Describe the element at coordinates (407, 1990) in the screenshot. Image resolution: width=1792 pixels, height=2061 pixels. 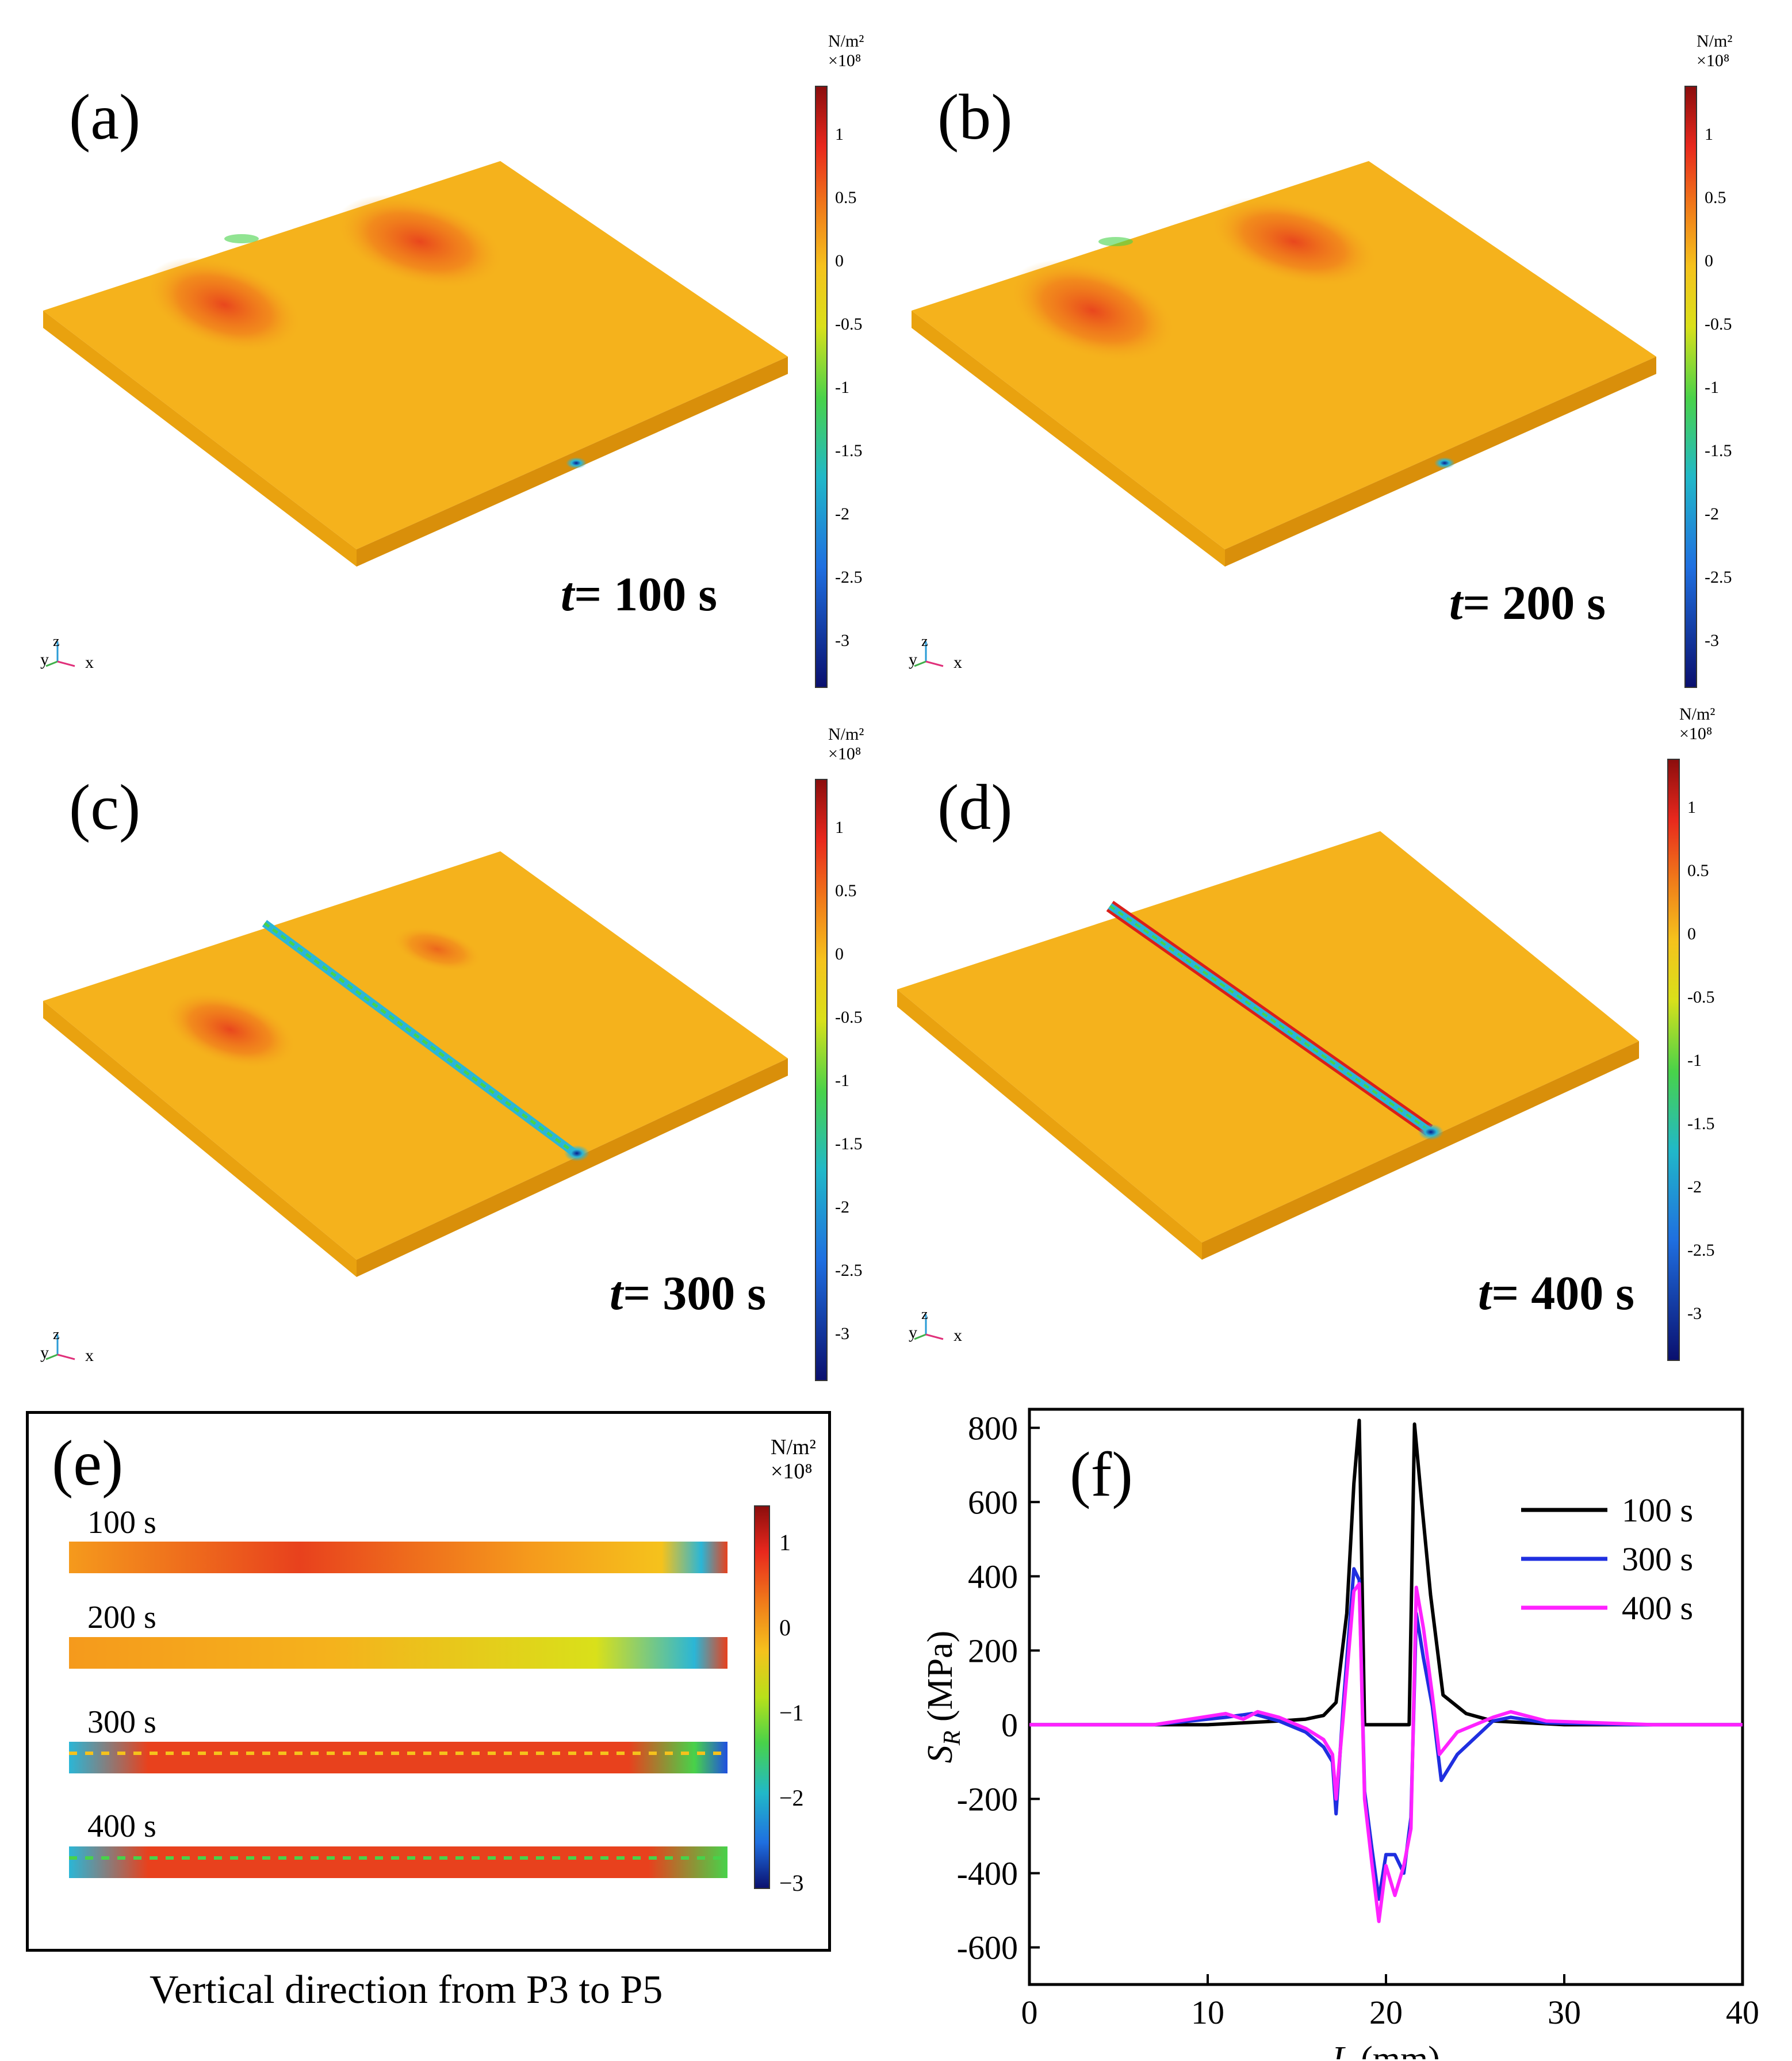
I see `panel-e-caption: Vertical direction from P3 to P5` at that location.